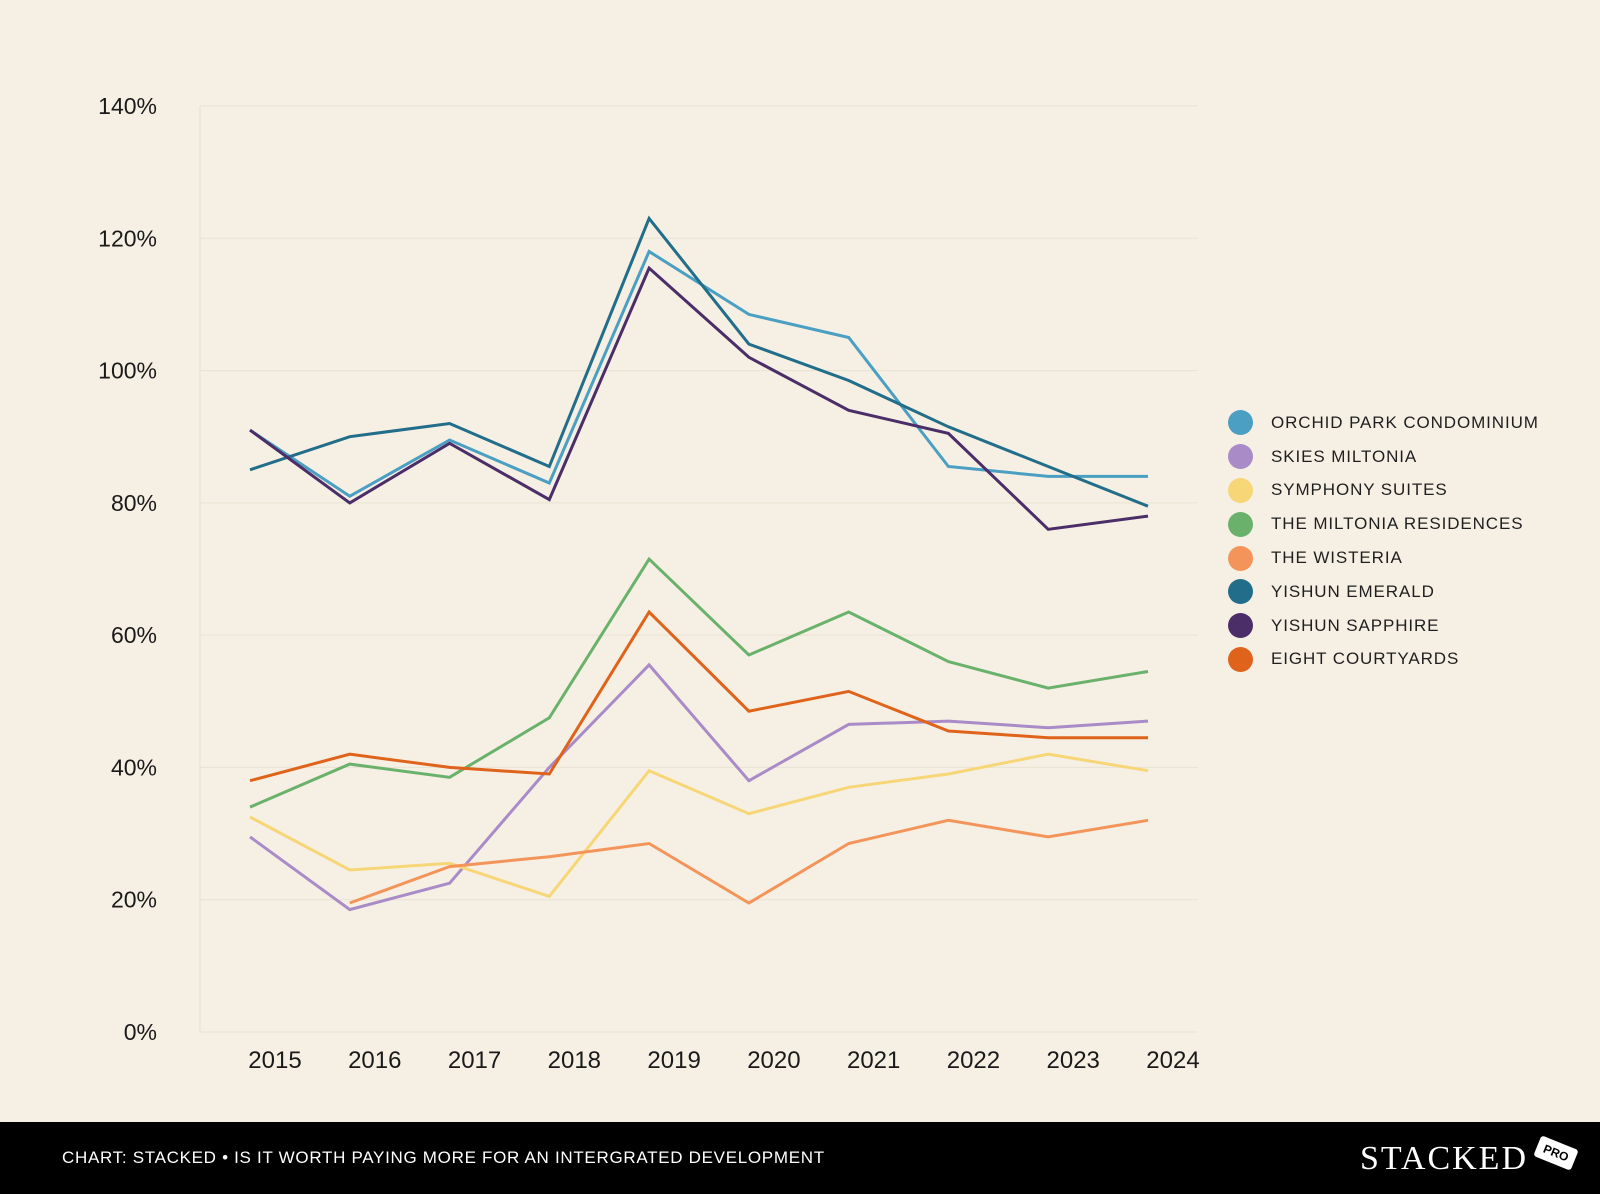 This screenshot has width=1600, height=1194. Describe the element at coordinates (1344, 456) in the screenshot. I see `legend-label: SKIES MILTONIA` at that location.